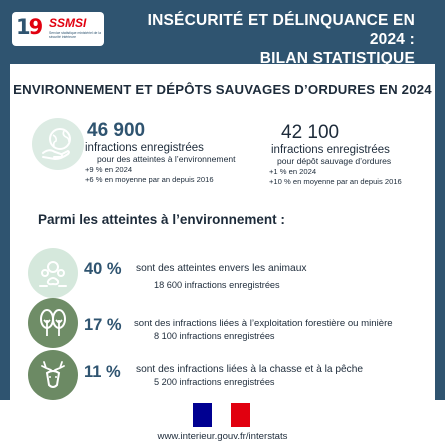 This screenshot has height=445, width=445. I want to click on breakdown-percent: 40 %, so click(103, 269).